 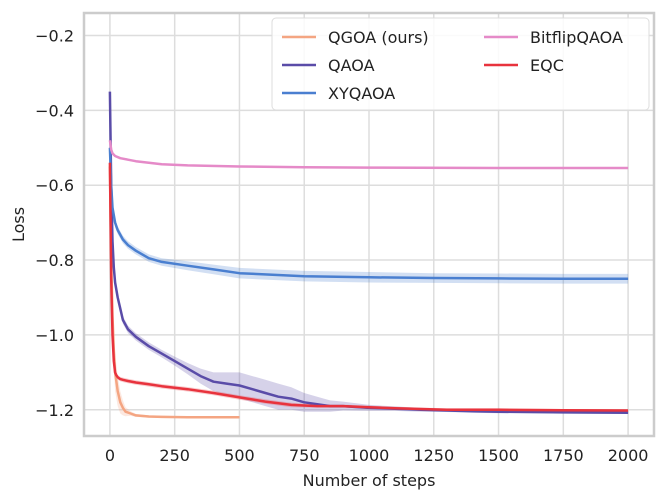 I want to click on y-tick-label: −0.4, so click(x=54, y=110).